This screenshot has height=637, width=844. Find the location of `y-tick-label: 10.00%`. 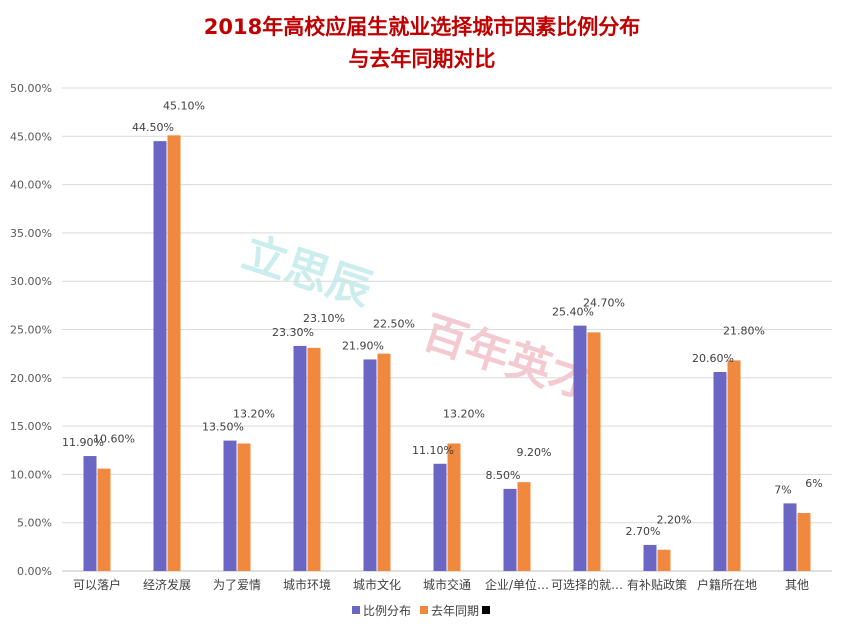

y-tick-label: 10.00% is located at coordinates (31, 474).